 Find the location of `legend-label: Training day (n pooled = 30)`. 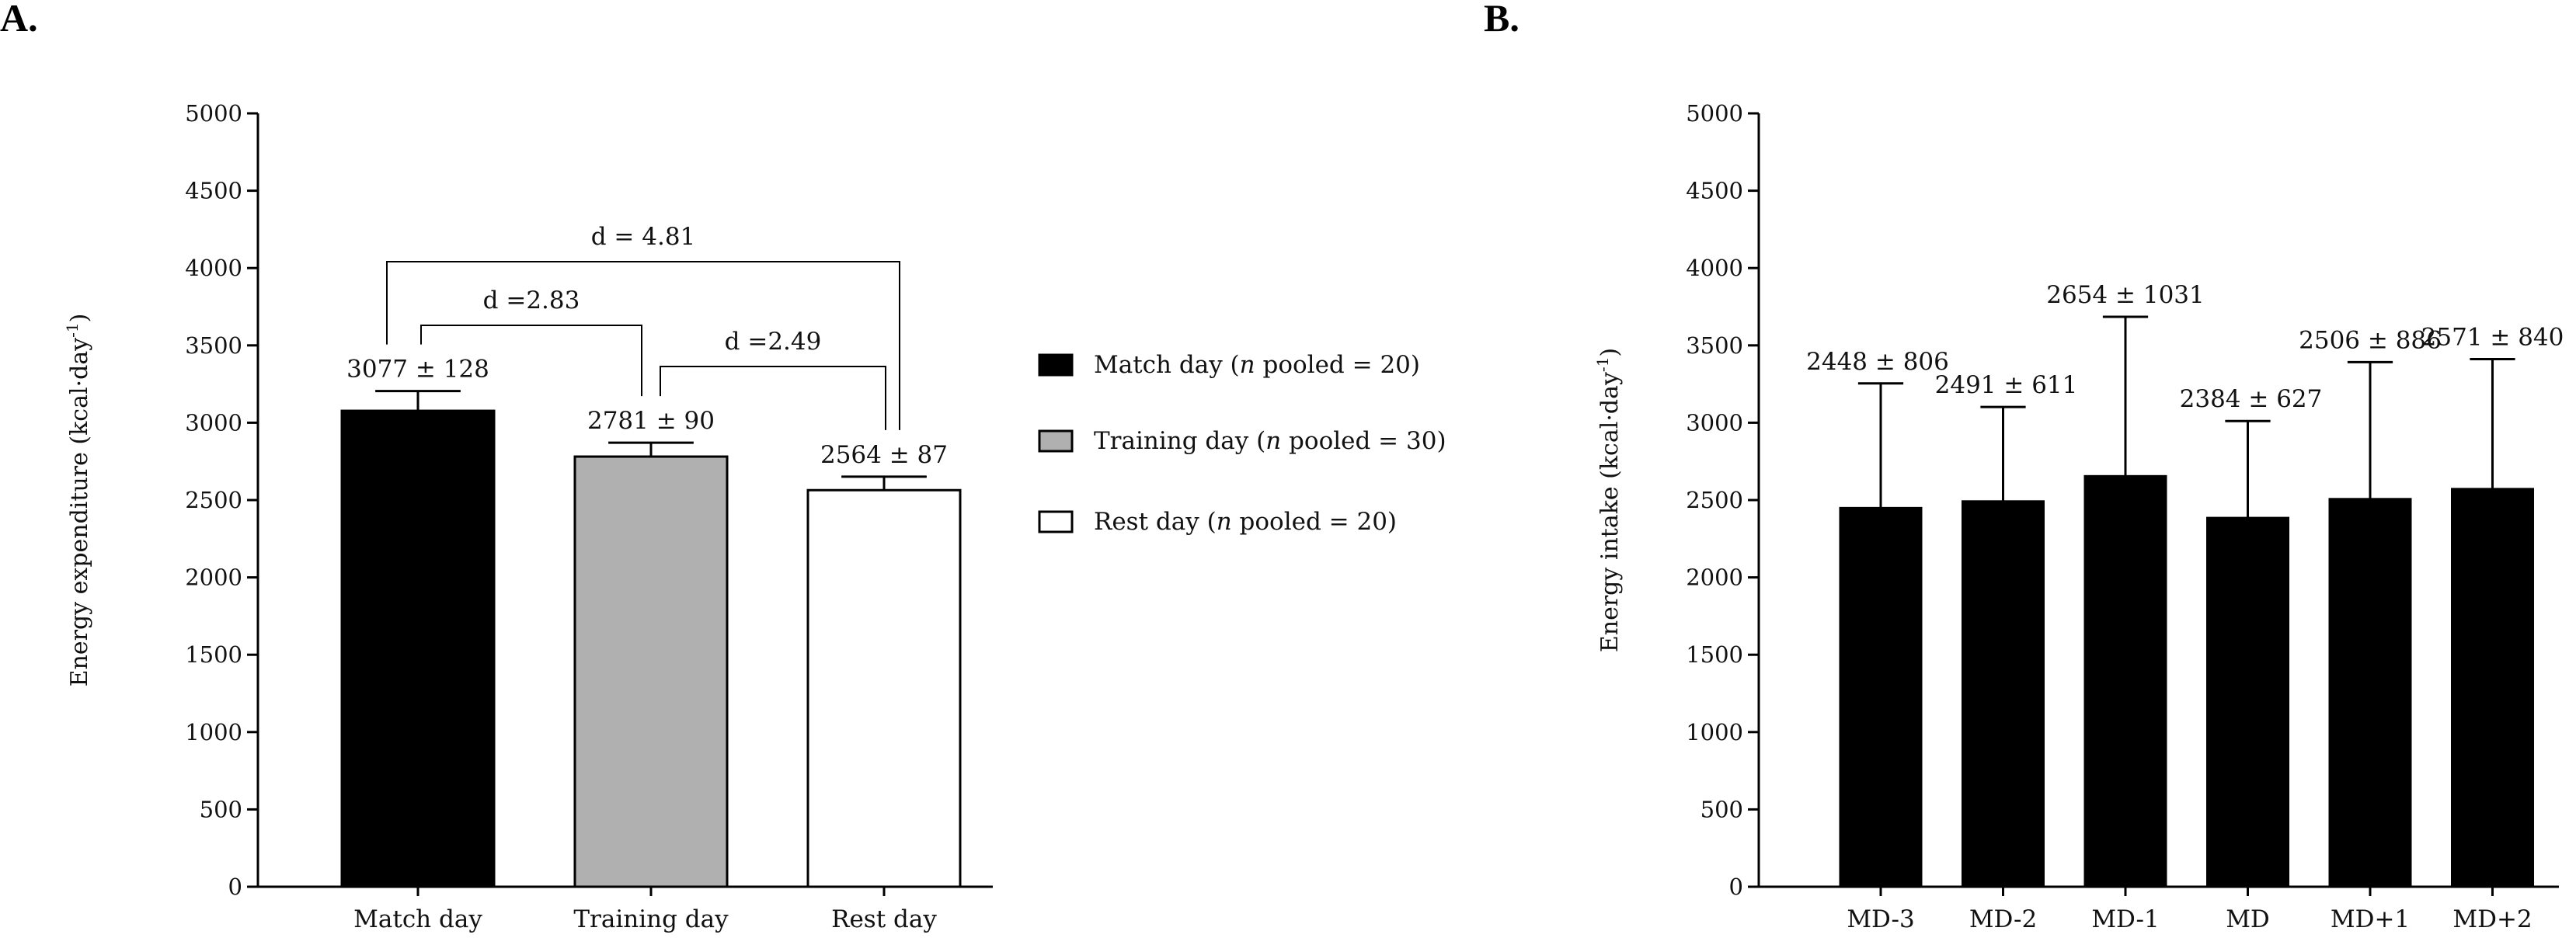

legend-label: Training day (n pooled = 30) is located at coordinates (1270, 441).